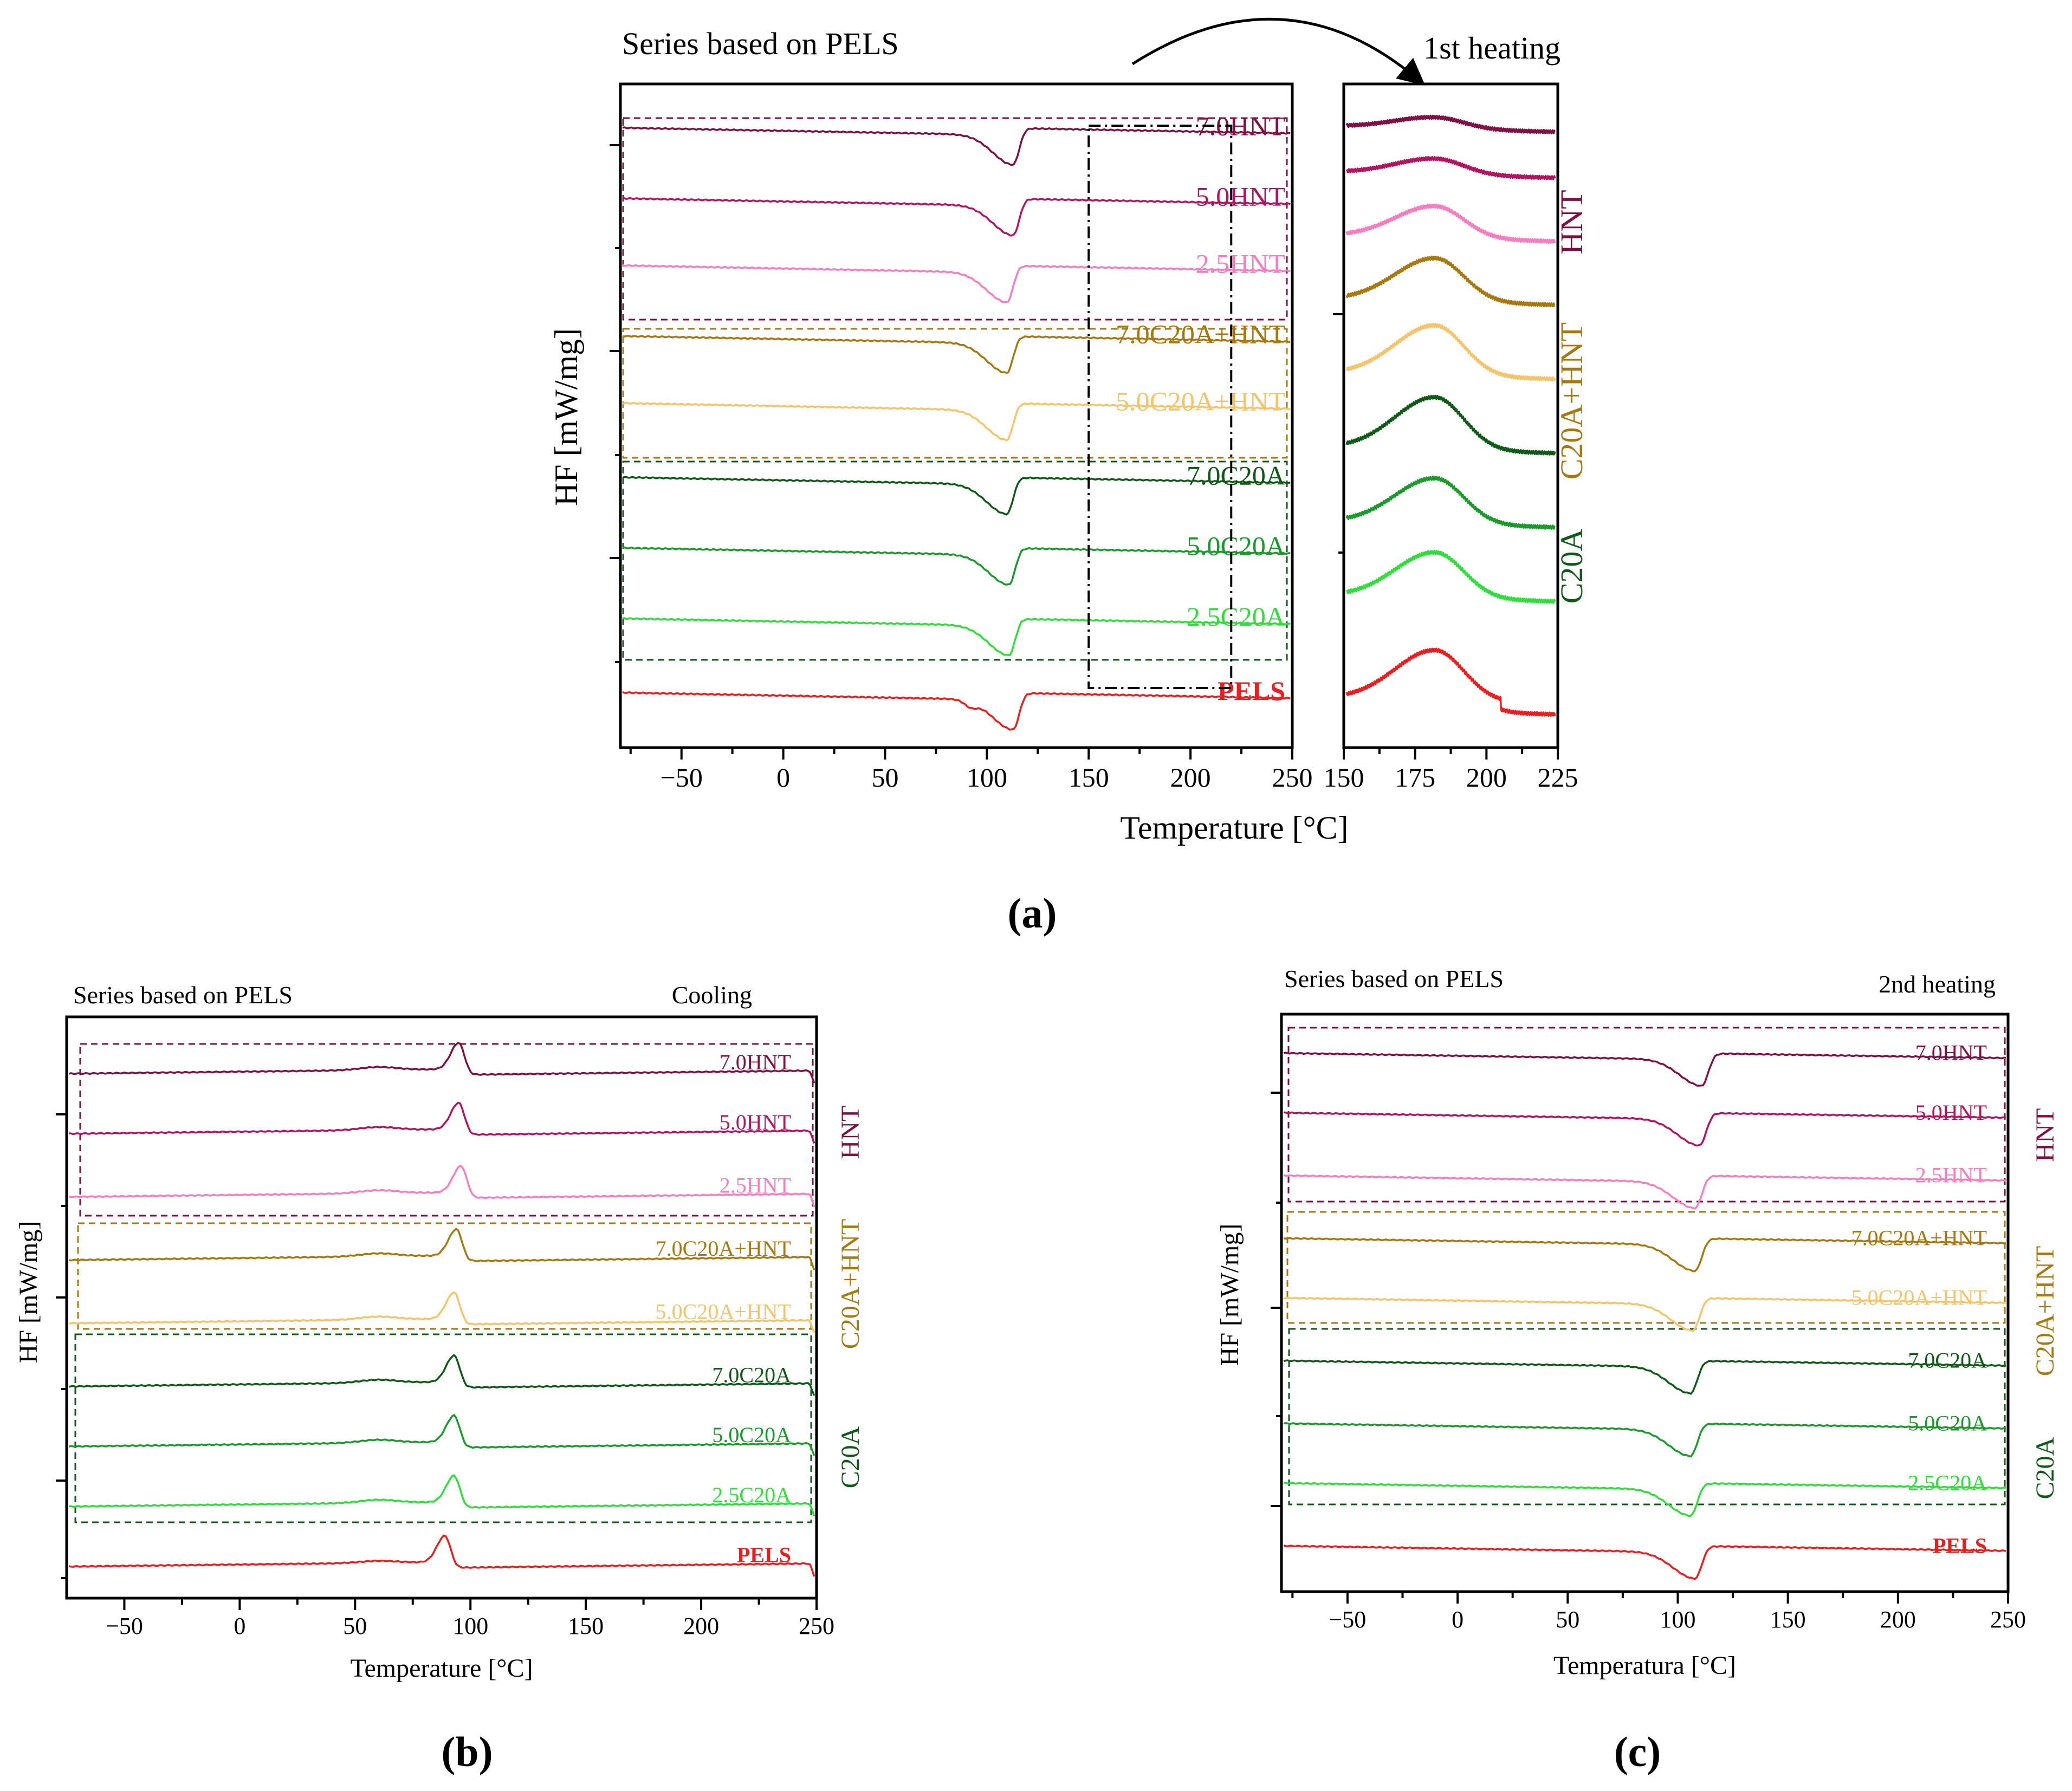 The height and width of the screenshot is (1791, 2072). I want to click on a-zoom-x-tick-label: 200, so click(1486, 777).